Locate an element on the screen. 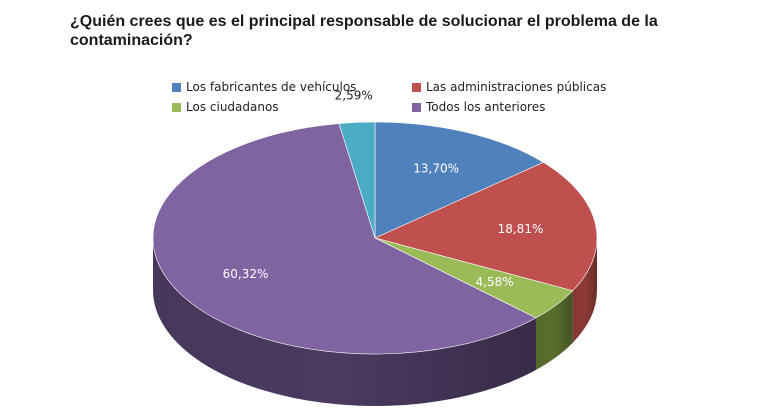  pie-data-label-2: 4,58% is located at coordinates (495, 282).